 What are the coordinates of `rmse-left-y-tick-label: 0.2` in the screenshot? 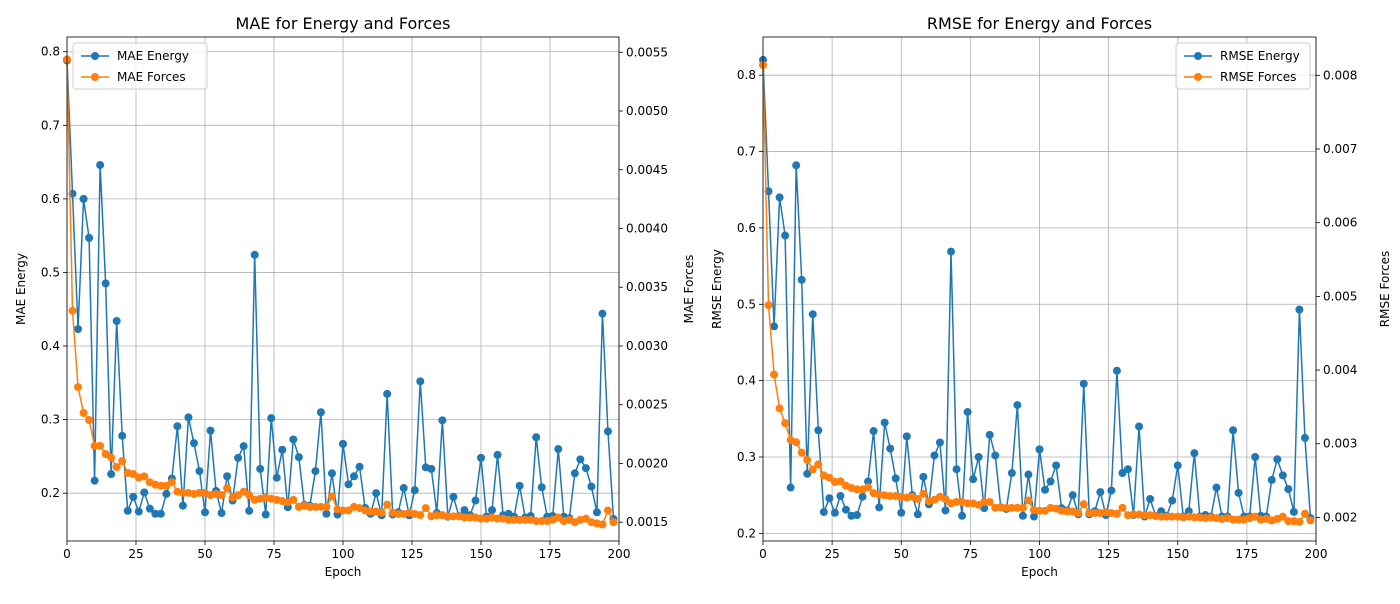 It's located at (746, 533).